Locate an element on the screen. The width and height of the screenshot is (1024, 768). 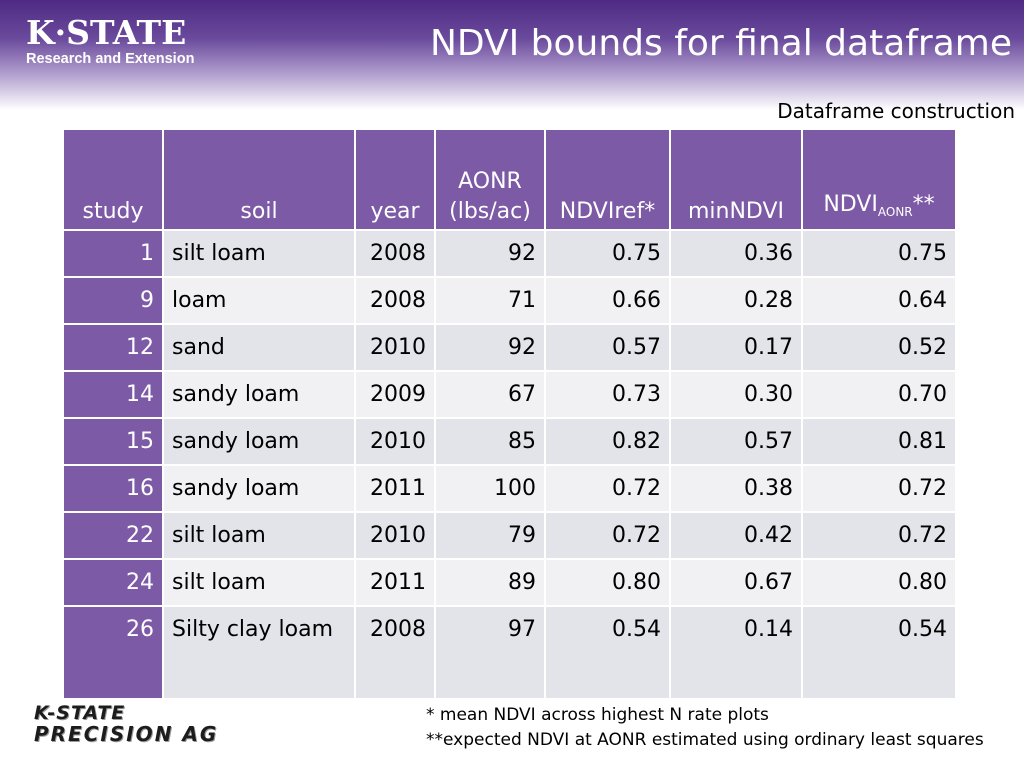
table-row: 9 loam 2008 71 0.66 0.28 0.64 is located at coordinates (509, 300).